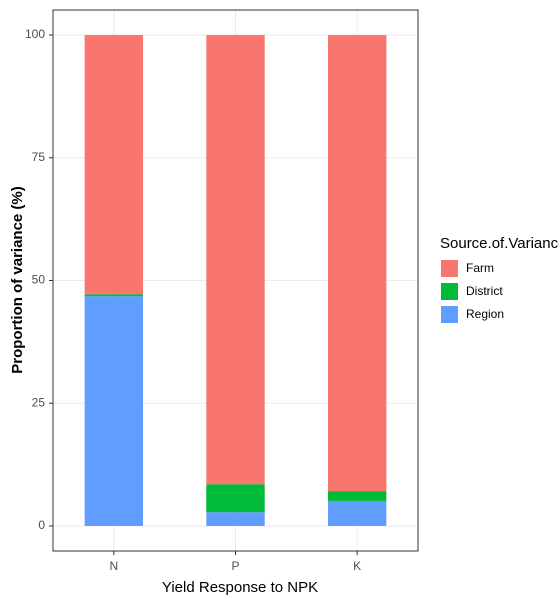 Image resolution: width=559 pixels, height=599 pixels. I want to click on y-tick-label: 0, so click(41, 525).